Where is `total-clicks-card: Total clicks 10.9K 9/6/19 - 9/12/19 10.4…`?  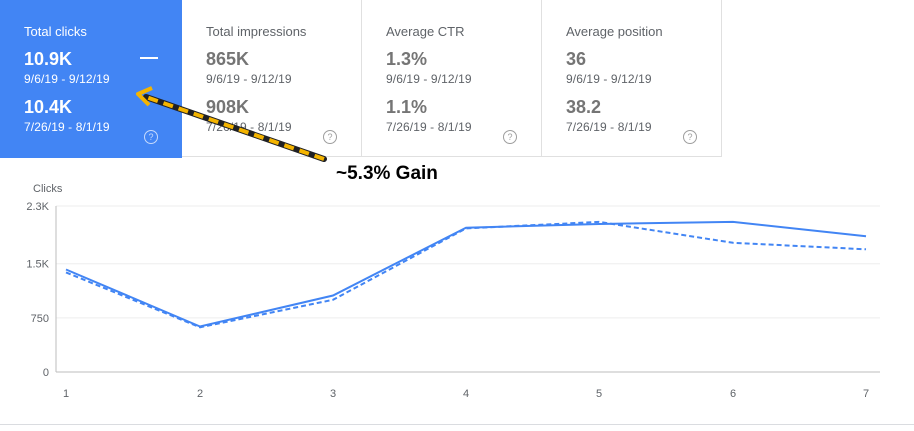
total-clicks-card: Total clicks 10.9K 9/6/19 - 9/12/19 10.4… is located at coordinates (91, 79).